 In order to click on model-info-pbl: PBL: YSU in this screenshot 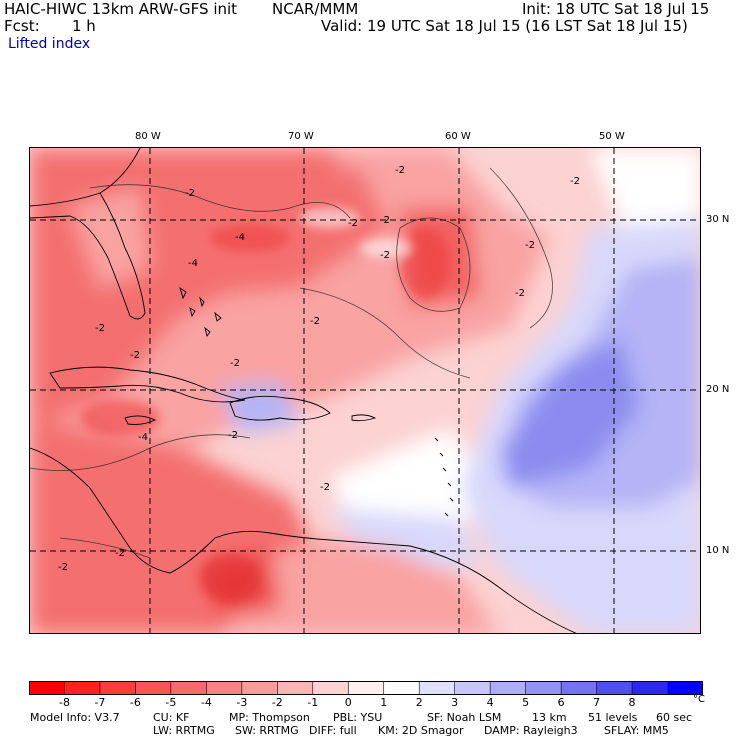, I will do `click(358, 717)`.